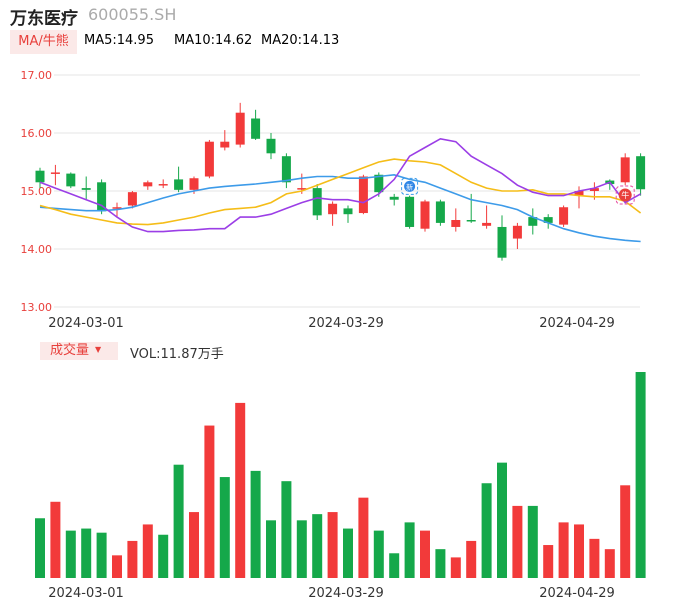 The width and height of the screenshot is (686, 606). What do you see at coordinates (37, 249) in the screenshot?
I see `y-tick-label: 14.00` at bounding box center [37, 249].